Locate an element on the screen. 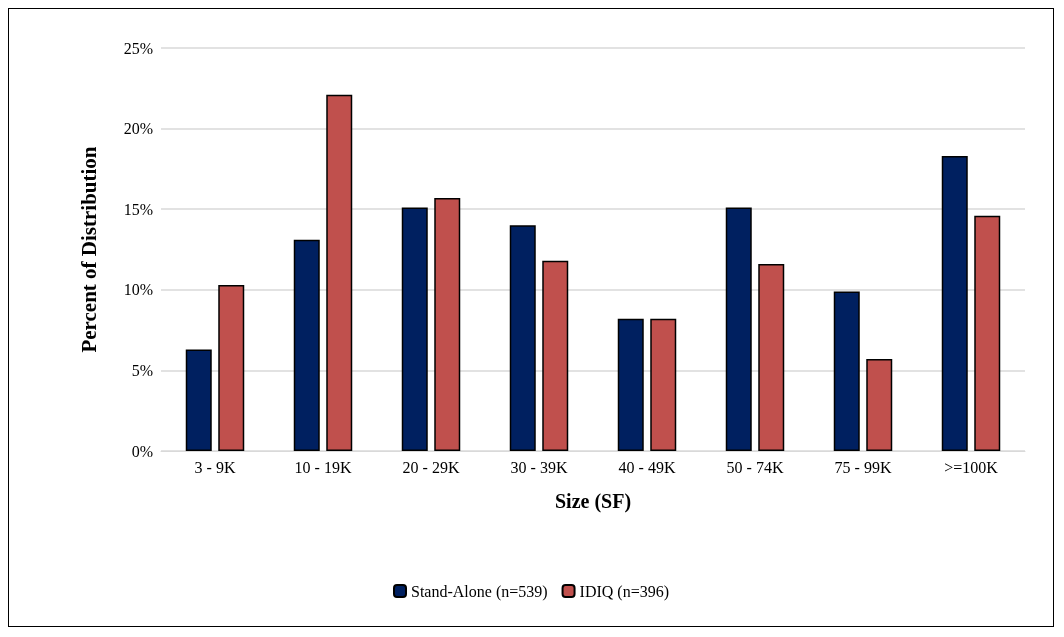  y-tick-label: 25% is located at coordinates (138, 48).